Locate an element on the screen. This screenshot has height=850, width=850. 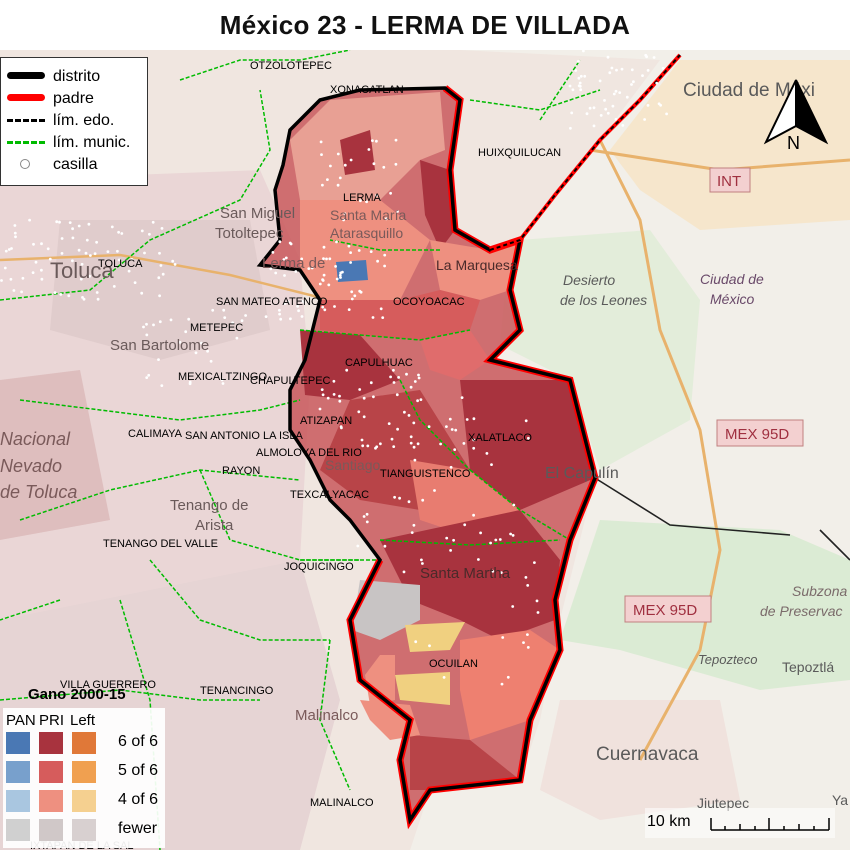
basemap-label: Toluca is located at coordinates (82, 270).